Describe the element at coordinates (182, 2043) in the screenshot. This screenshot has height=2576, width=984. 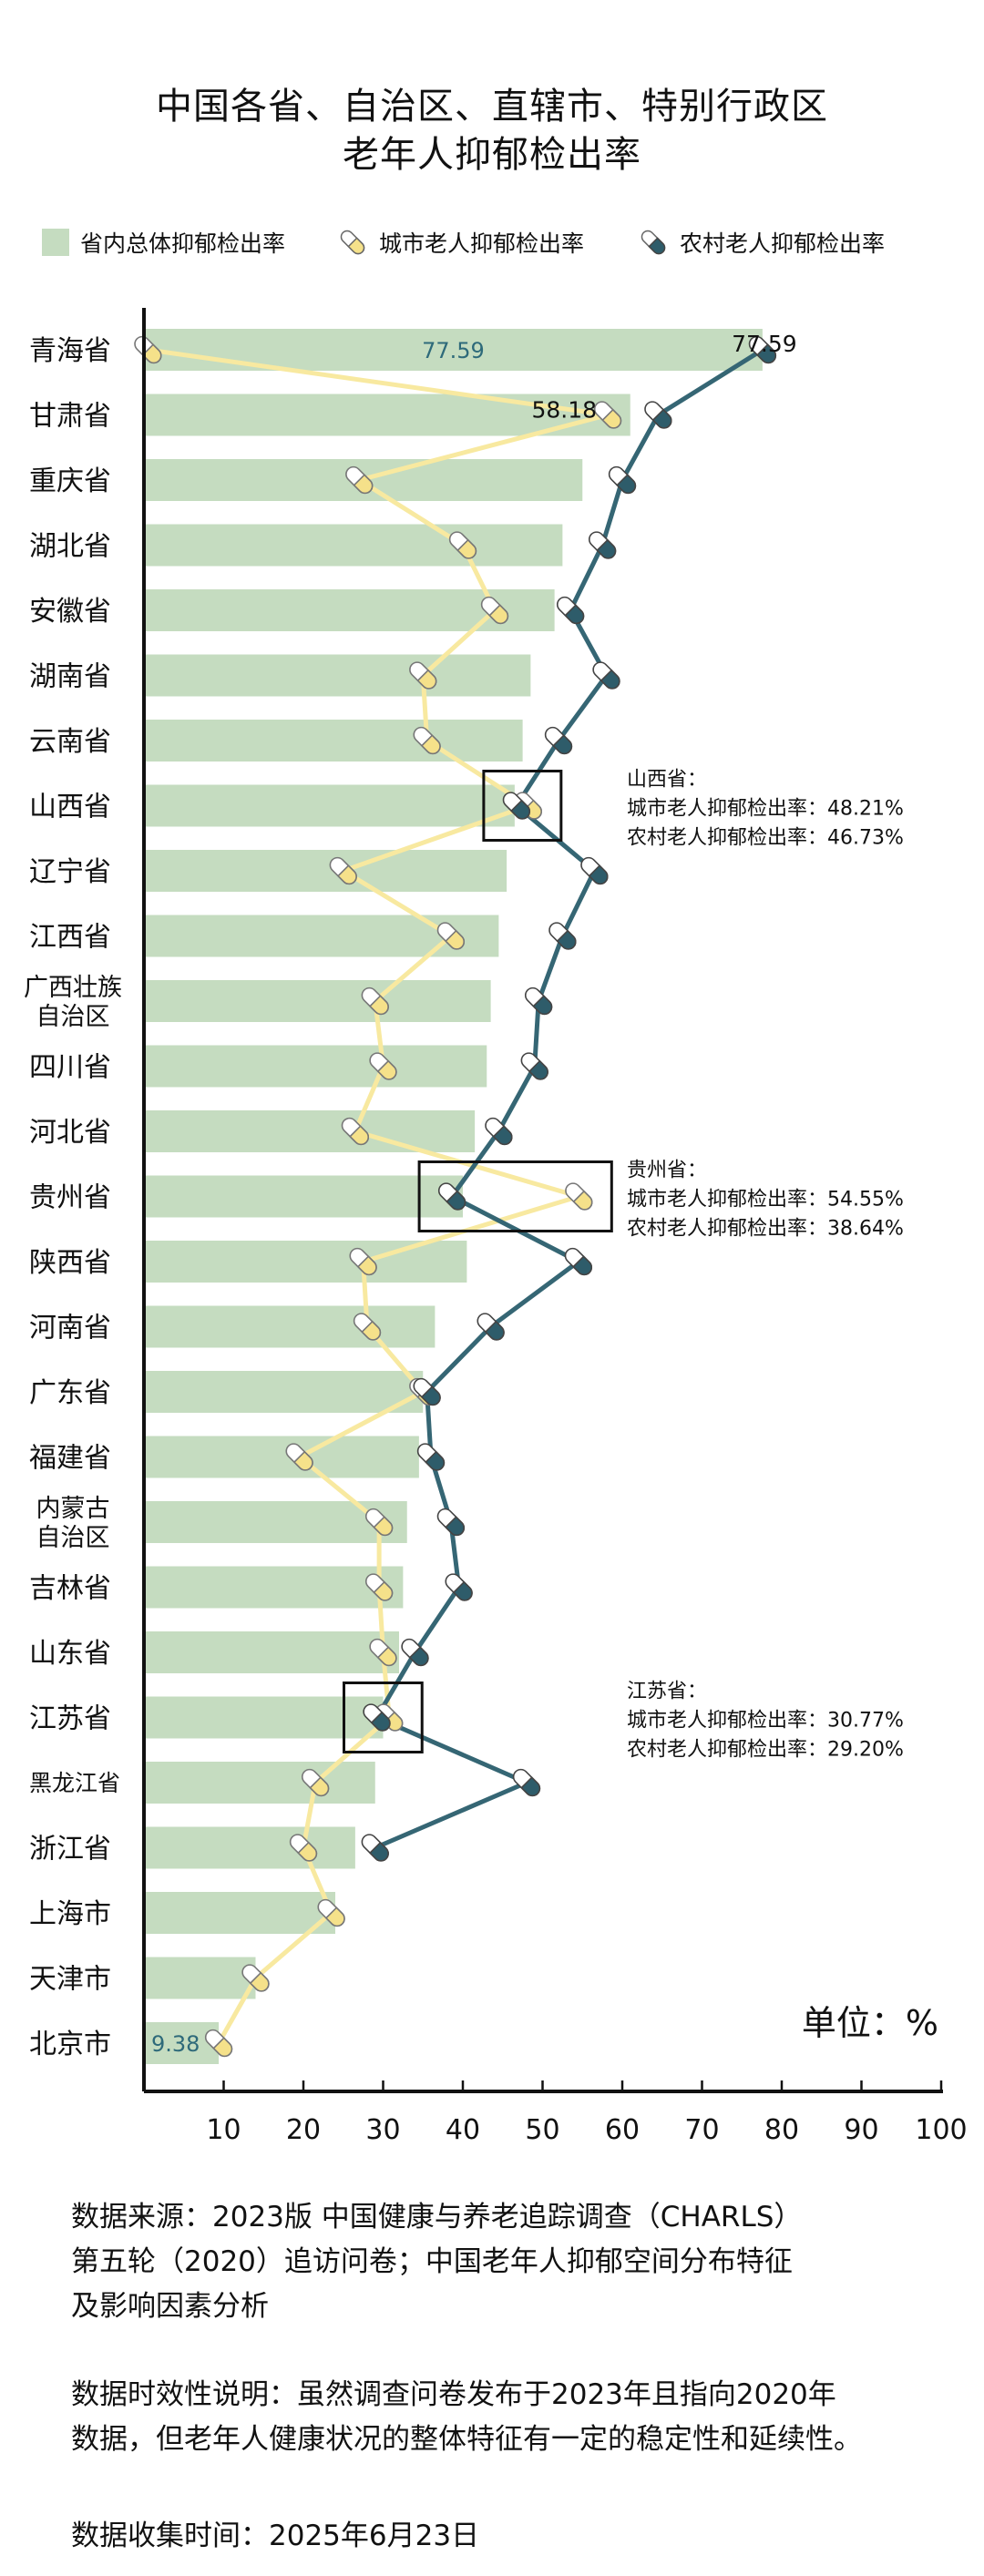
I see `bar-北京市` at that location.